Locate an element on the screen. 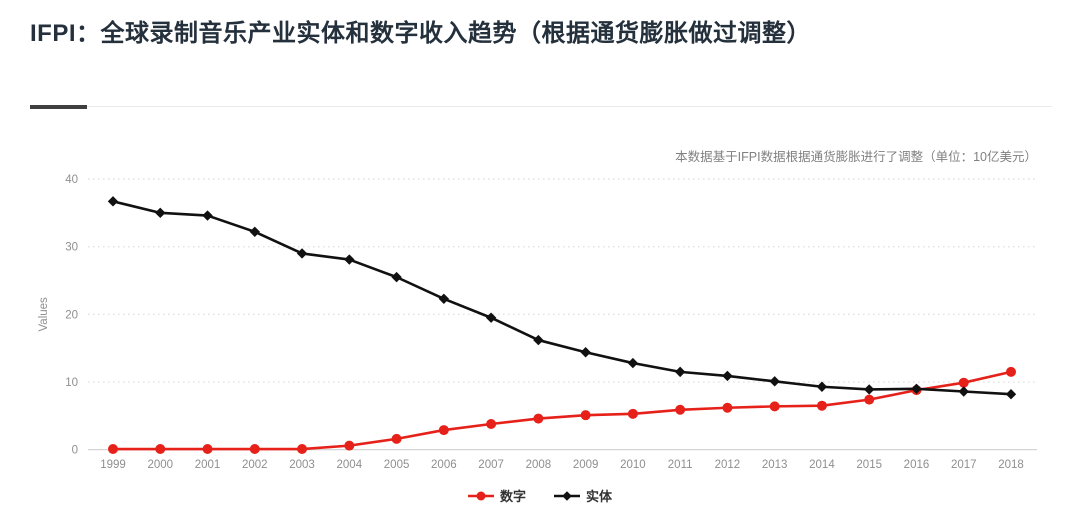 The width and height of the screenshot is (1080, 532). physical-legend-marker-icon is located at coordinates (567, 495).